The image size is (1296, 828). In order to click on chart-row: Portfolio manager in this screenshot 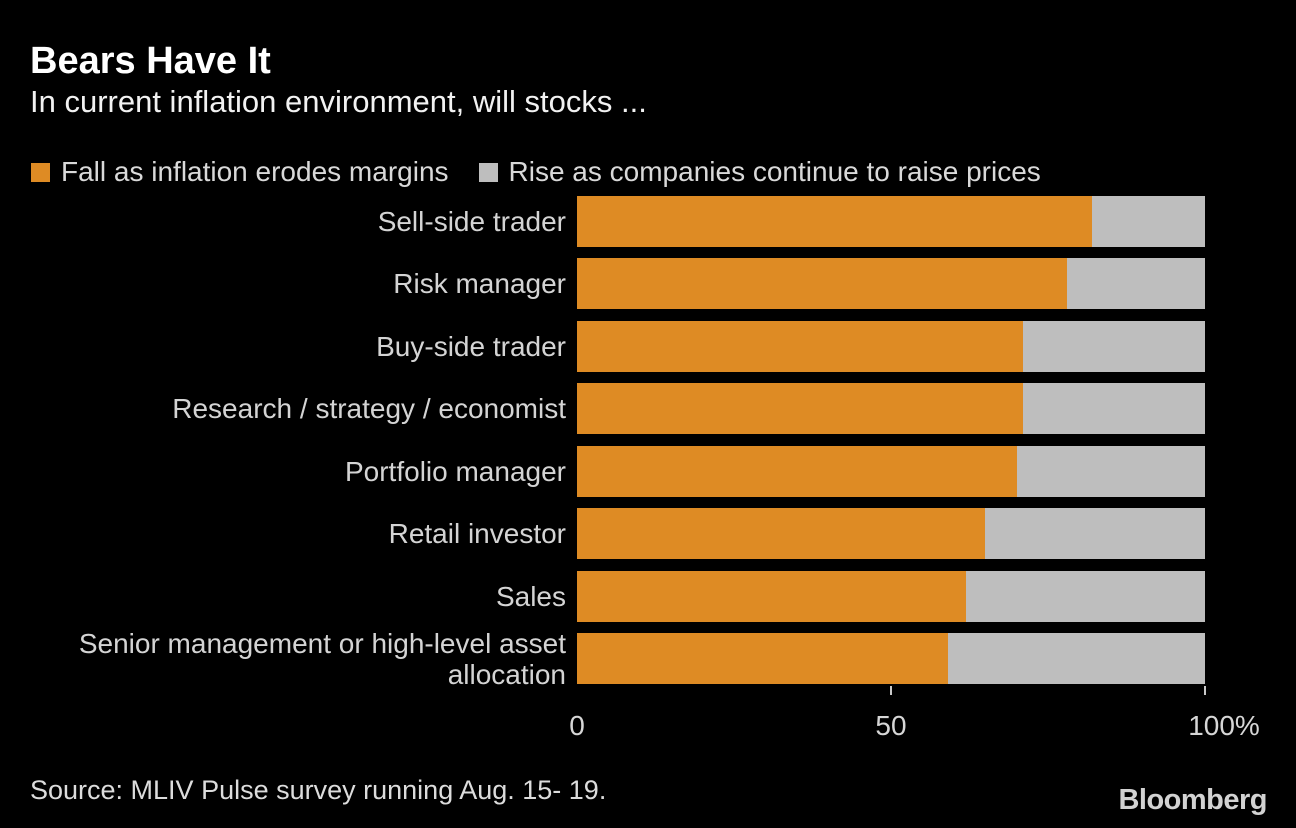, I will do `click(648, 471)`.